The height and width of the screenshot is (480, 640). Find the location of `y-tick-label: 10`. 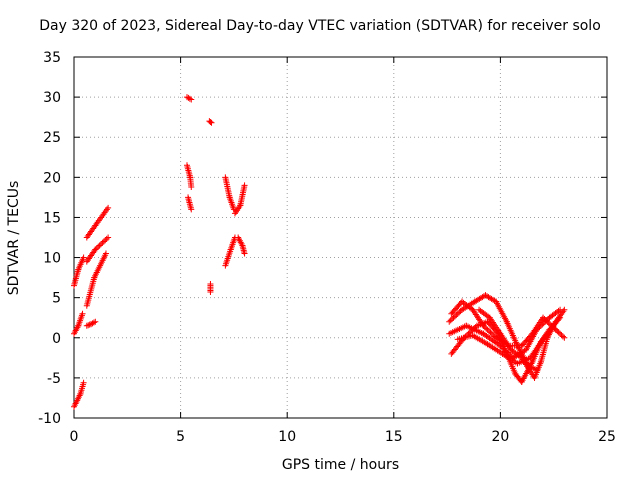

y-tick-label: 10 is located at coordinates (52, 259).